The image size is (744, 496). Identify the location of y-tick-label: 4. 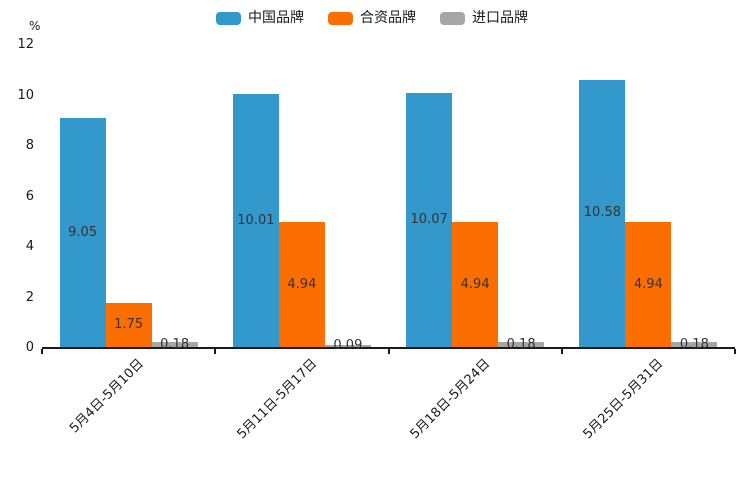
(29, 246).